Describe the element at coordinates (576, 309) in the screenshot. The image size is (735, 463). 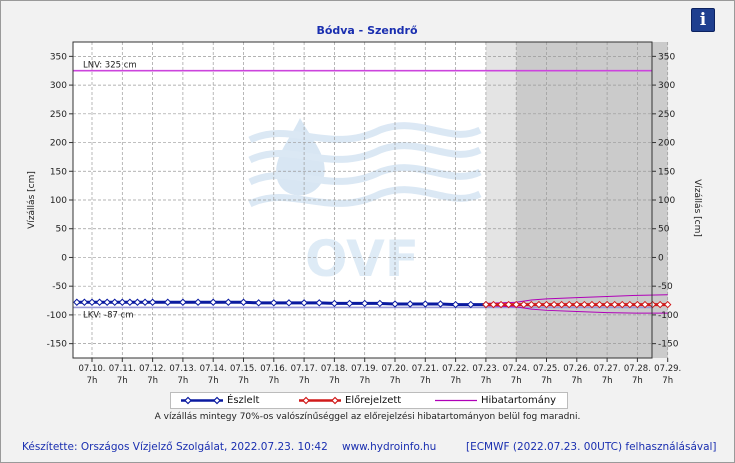
I see `error-band-lower` at that location.